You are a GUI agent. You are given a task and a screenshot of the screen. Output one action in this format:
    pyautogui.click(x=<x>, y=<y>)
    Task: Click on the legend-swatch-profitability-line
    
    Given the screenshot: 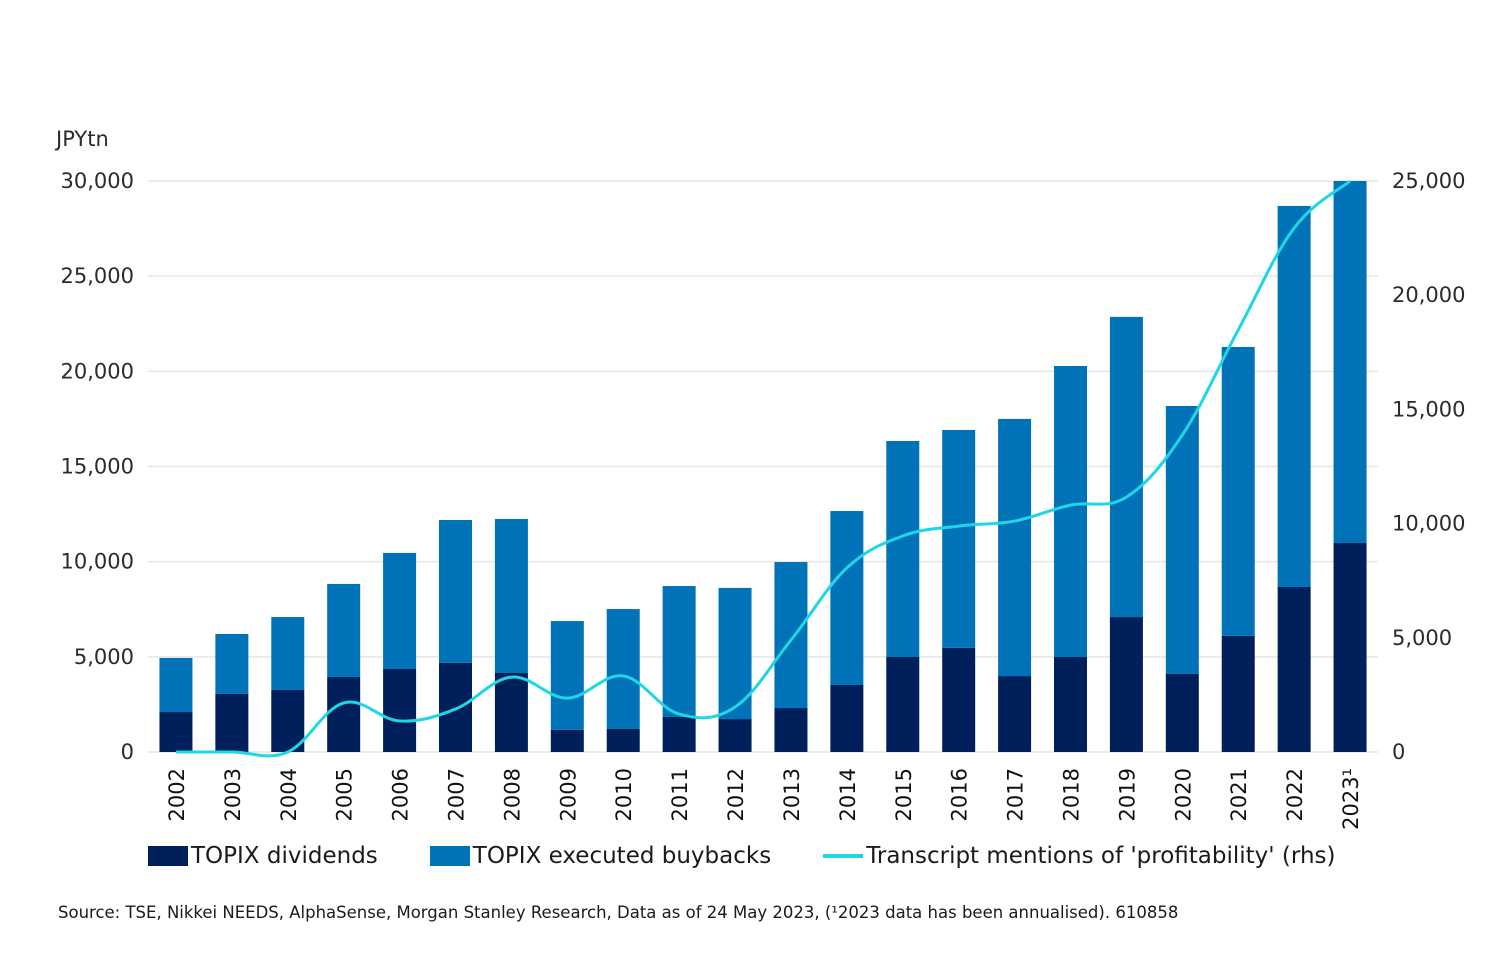 What is the action you would take?
    pyautogui.click(x=843, y=856)
    